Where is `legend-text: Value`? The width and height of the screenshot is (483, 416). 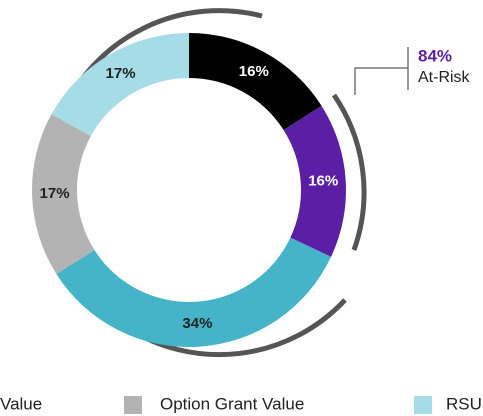 legend-text: Value is located at coordinates (21, 403).